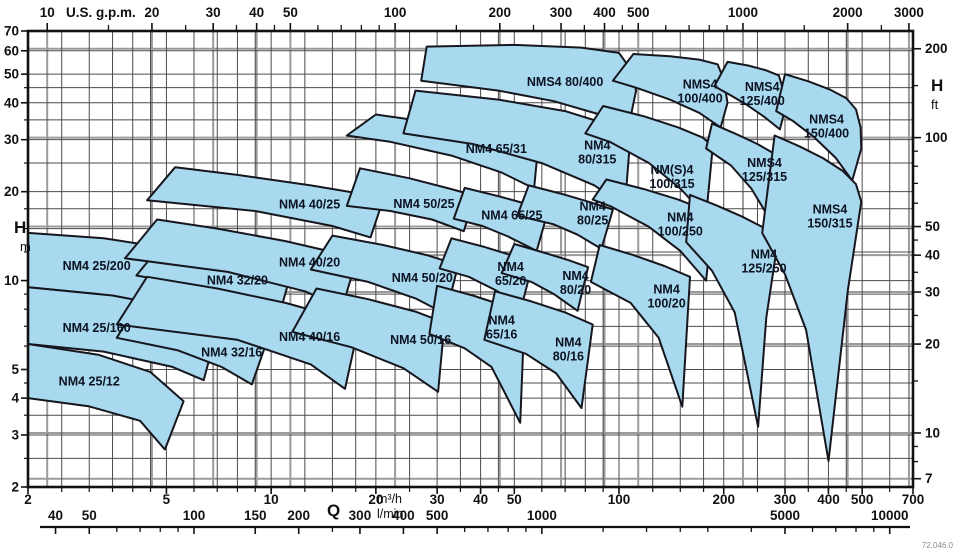 The width and height of the screenshot is (959, 549). Describe the element at coordinates (743, 12) in the screenshot. I see `axis-tick-label: 1000` at that location.